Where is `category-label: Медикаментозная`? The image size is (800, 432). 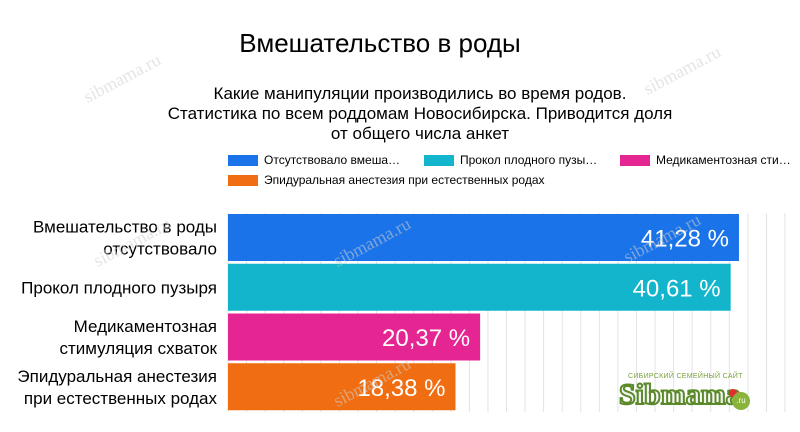
category-label: Медикаментозная is located at coordinates (145, 326).